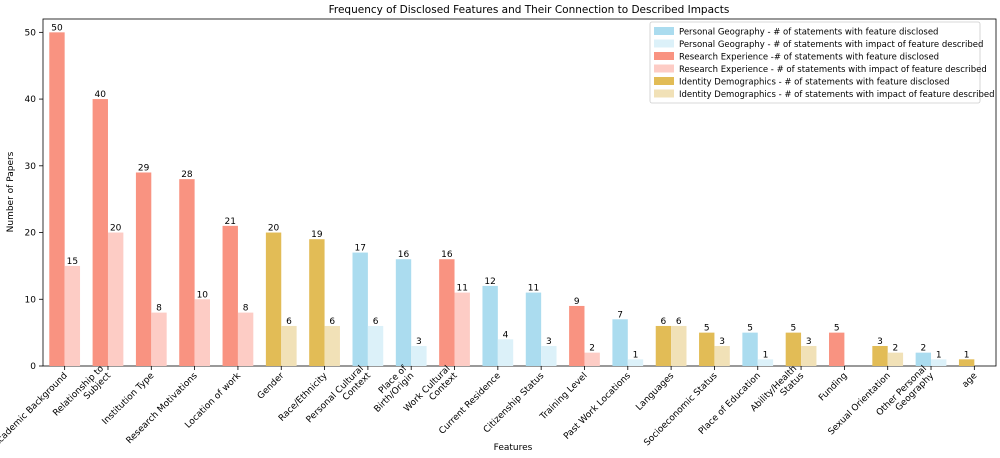 Image resolution: width=1000 pixels, height=458 pixels. I want to click on bar-label-disclosed: 29, so click(144, 168).